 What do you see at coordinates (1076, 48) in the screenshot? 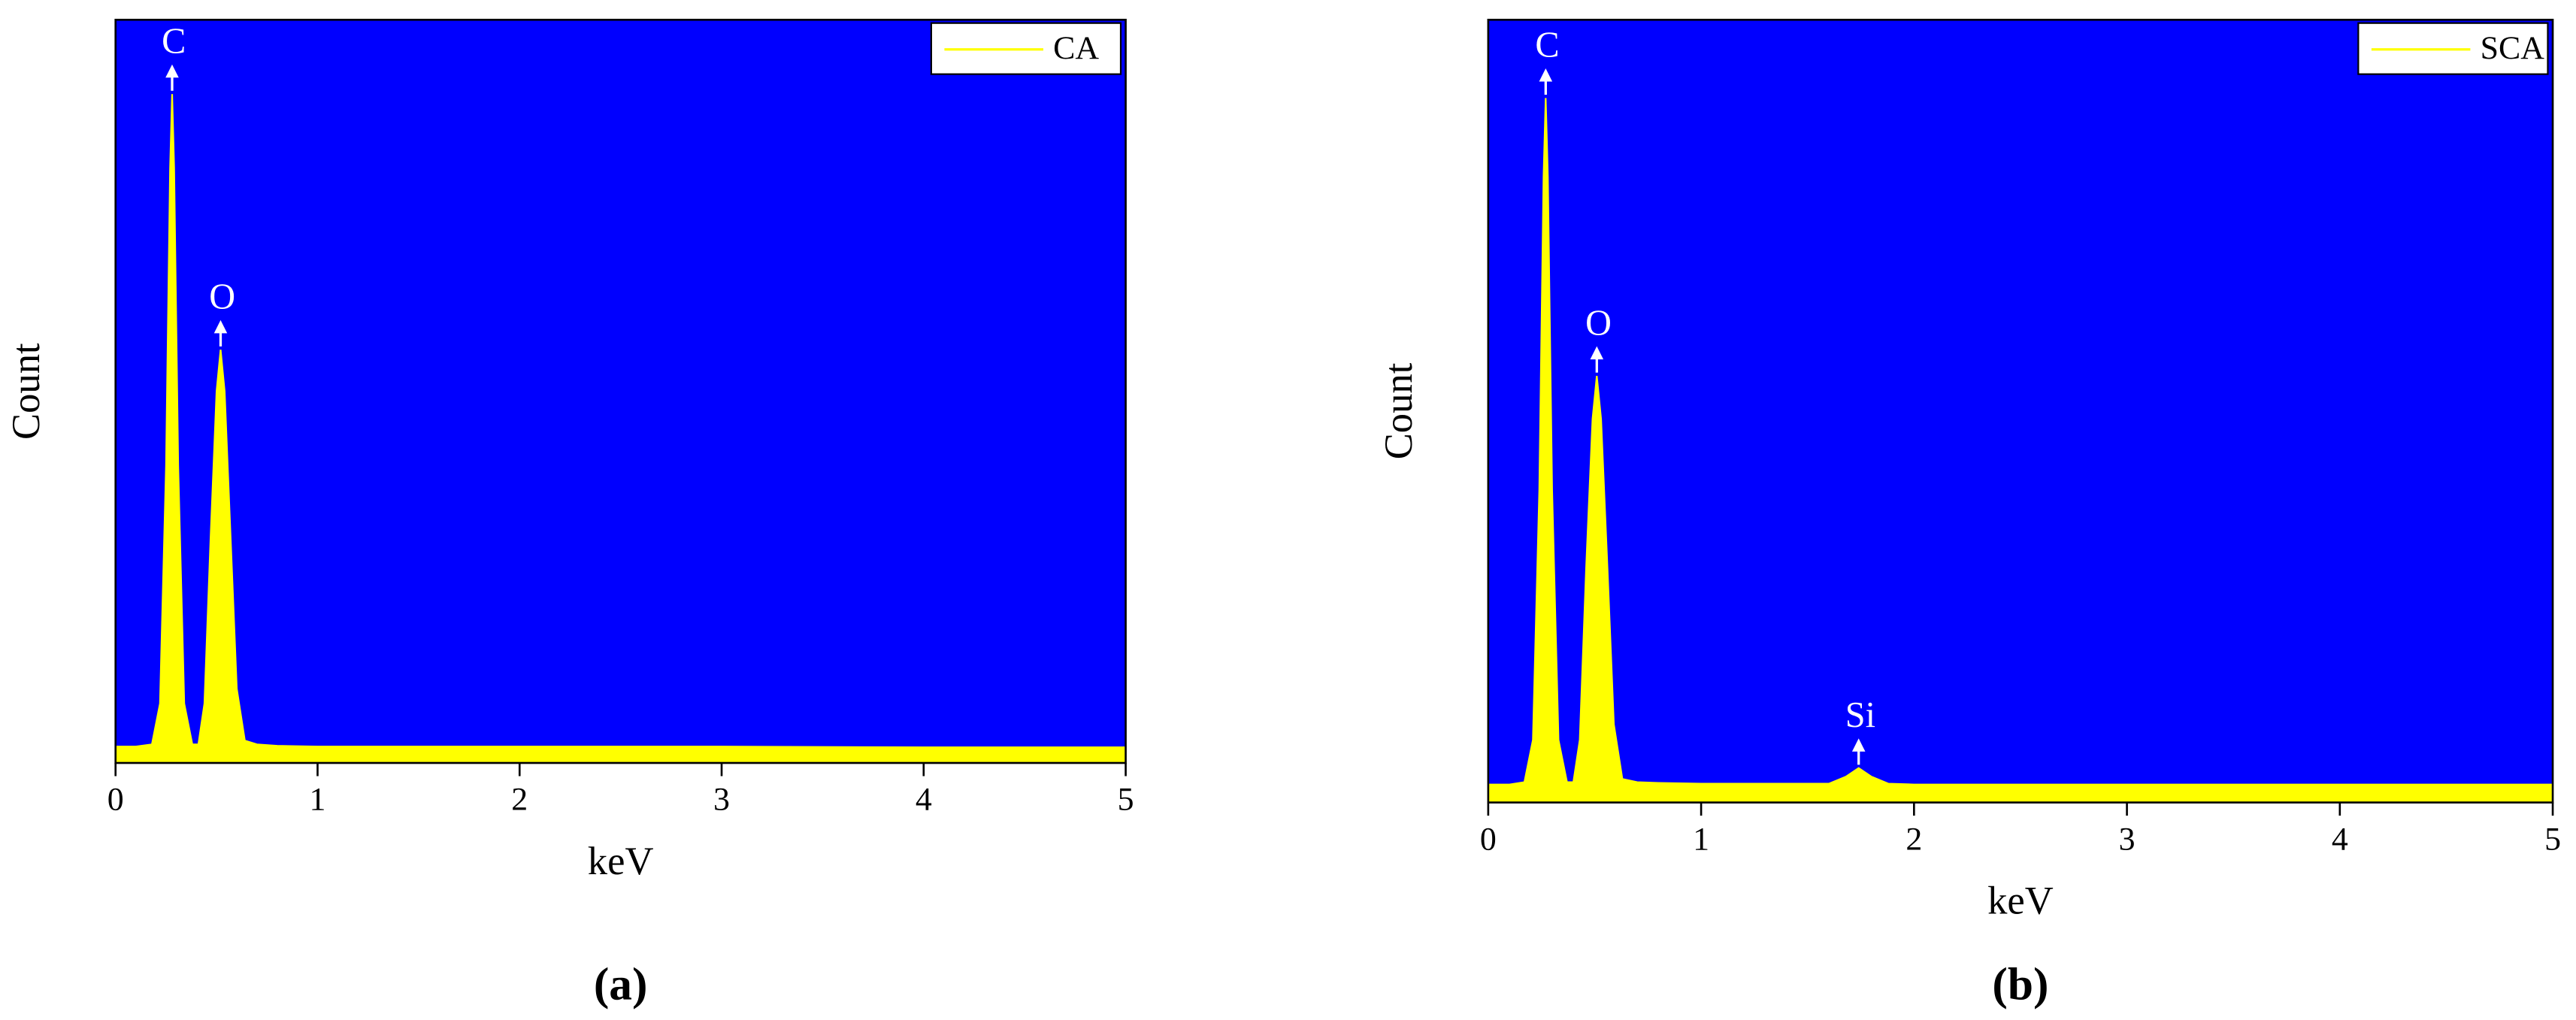
I see `legend-label: CA` at bounding box center [1076, 48].